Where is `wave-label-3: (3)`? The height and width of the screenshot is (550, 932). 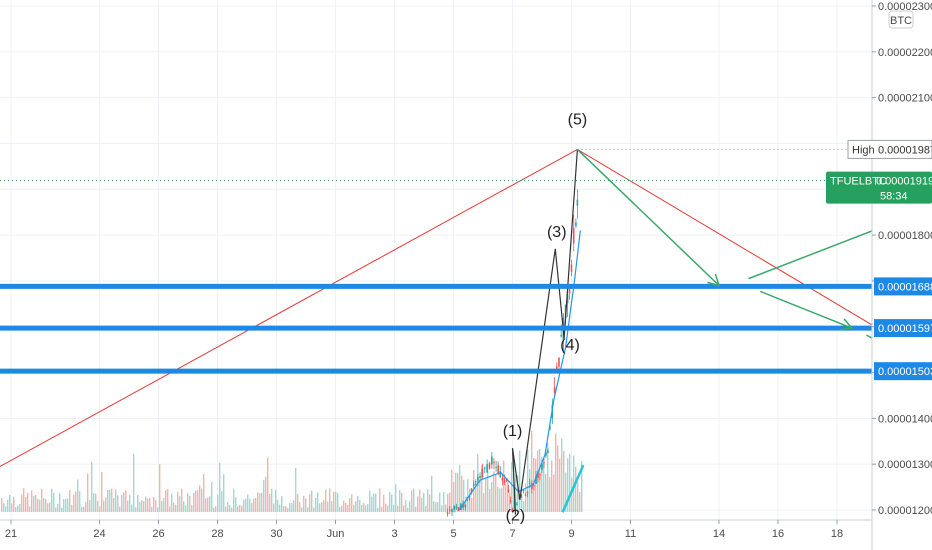
wave-label-3: (3) is located at coordinates (557, 232).